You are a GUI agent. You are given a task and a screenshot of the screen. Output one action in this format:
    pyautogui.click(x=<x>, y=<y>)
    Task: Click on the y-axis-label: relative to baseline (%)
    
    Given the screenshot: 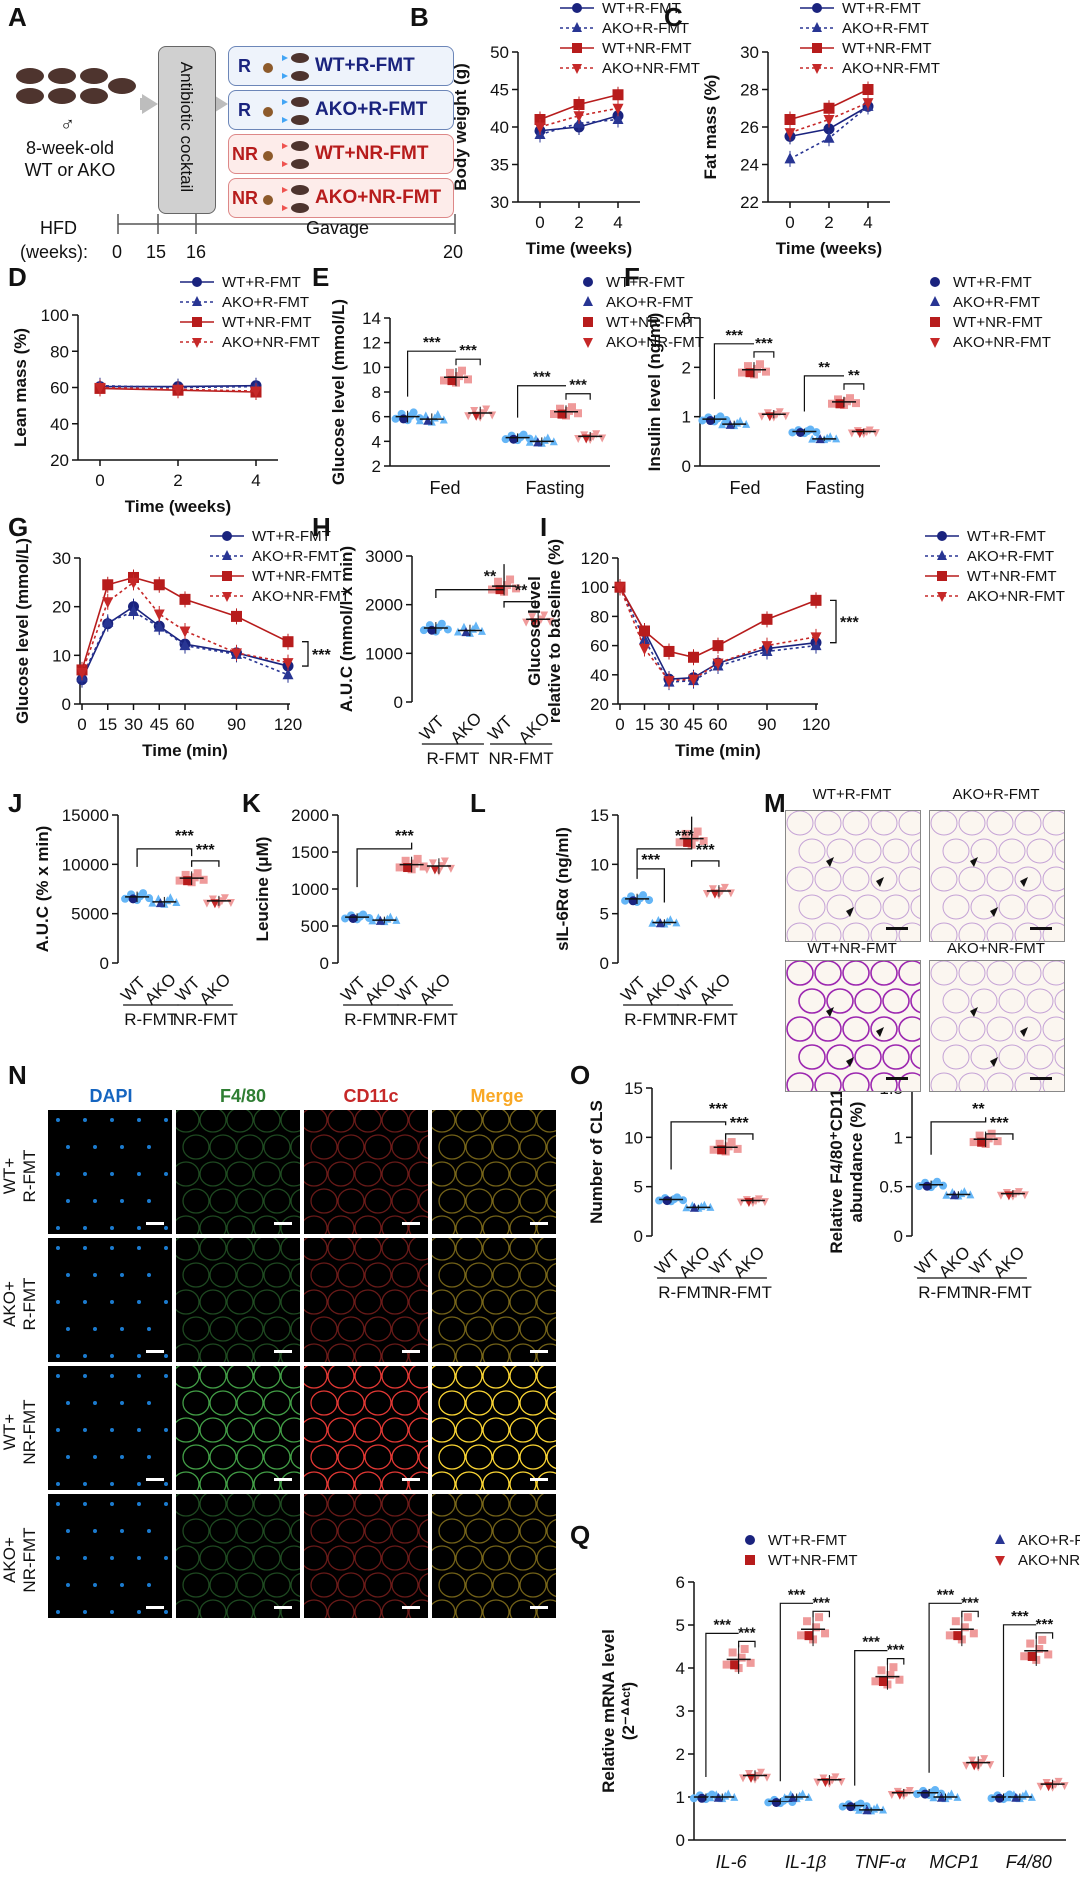 What is the action you would take?
    pyautogui.click(x=554, y=631)
    